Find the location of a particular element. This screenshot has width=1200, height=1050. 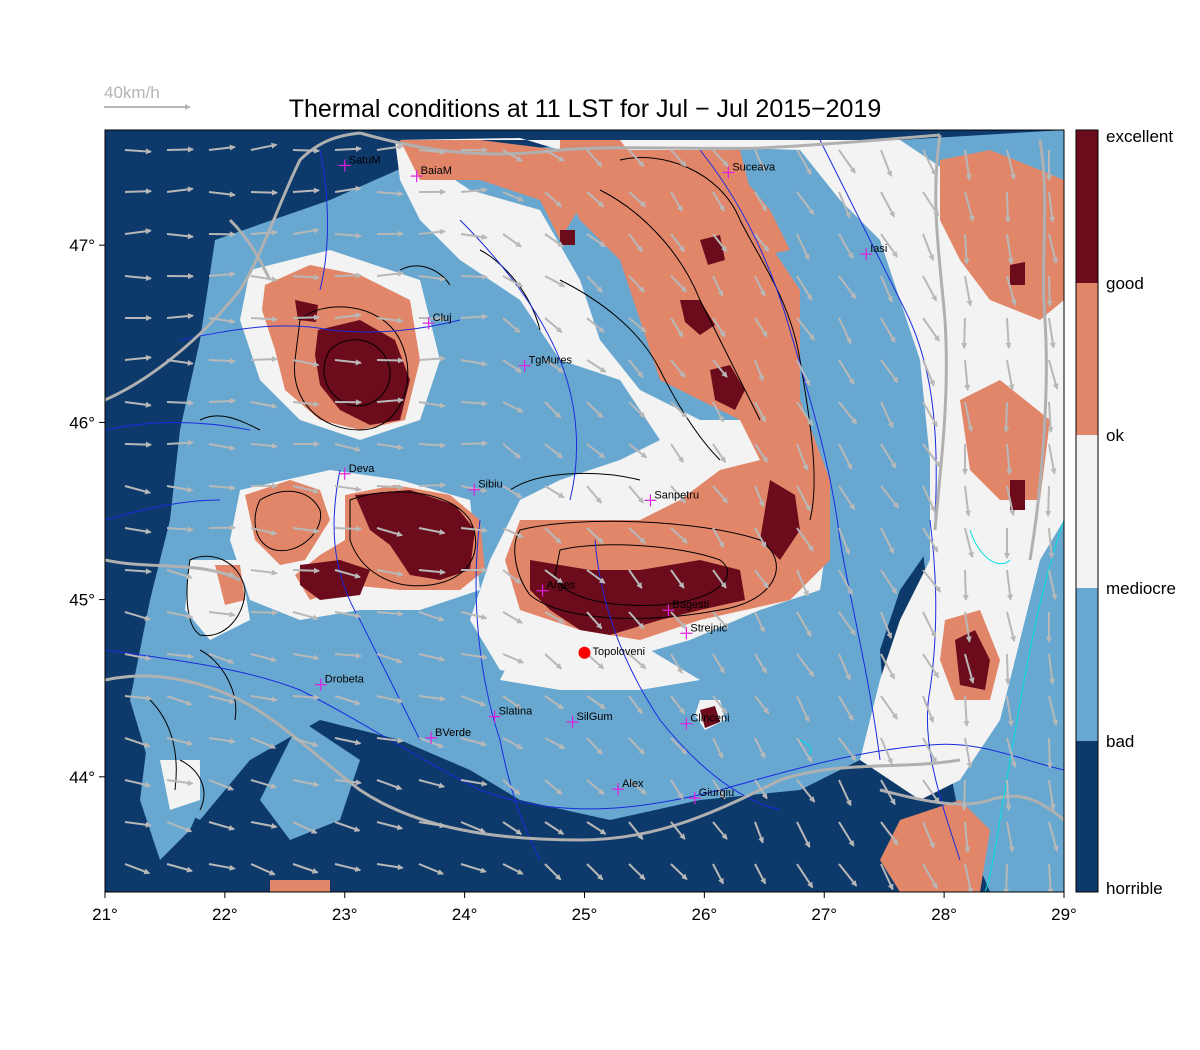

city-alex: Alex is located at coordinates (628, 787).